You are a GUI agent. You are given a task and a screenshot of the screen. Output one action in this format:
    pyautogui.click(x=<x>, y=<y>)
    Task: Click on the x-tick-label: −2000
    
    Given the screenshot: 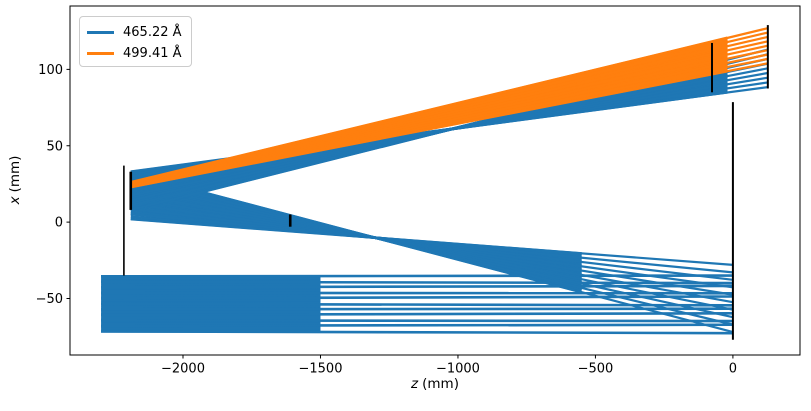 What is the action you would take?
    pyautogui.click(x=183, y=369)
    